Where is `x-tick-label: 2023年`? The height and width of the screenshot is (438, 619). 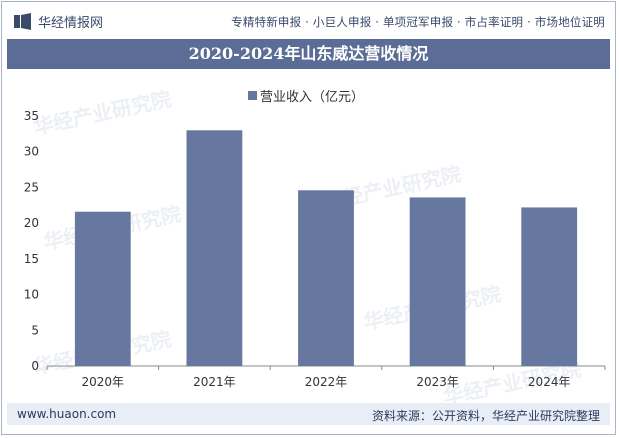 x-tick-label: 2023年 is located at coordinates (437, 382).